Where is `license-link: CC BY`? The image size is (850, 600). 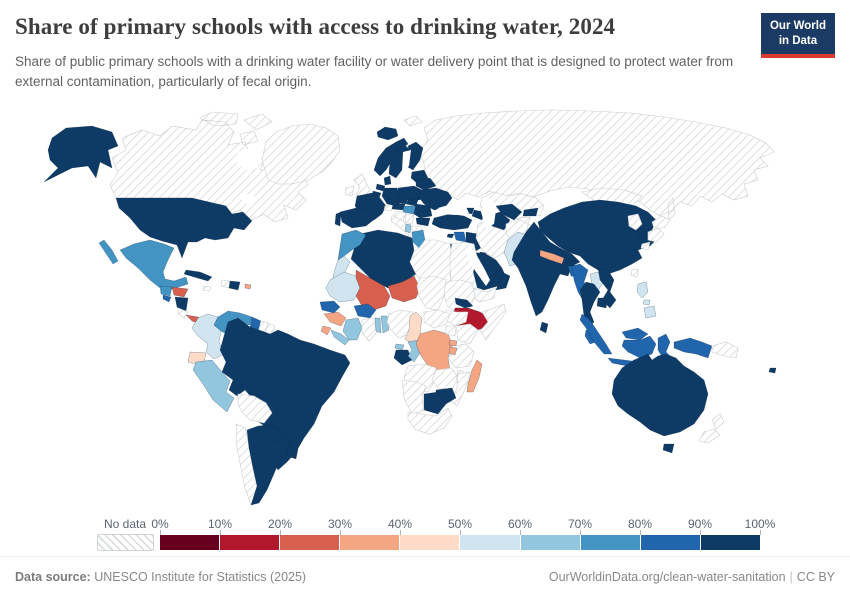
license-link: CC BY is located at coordinates (815, 577).